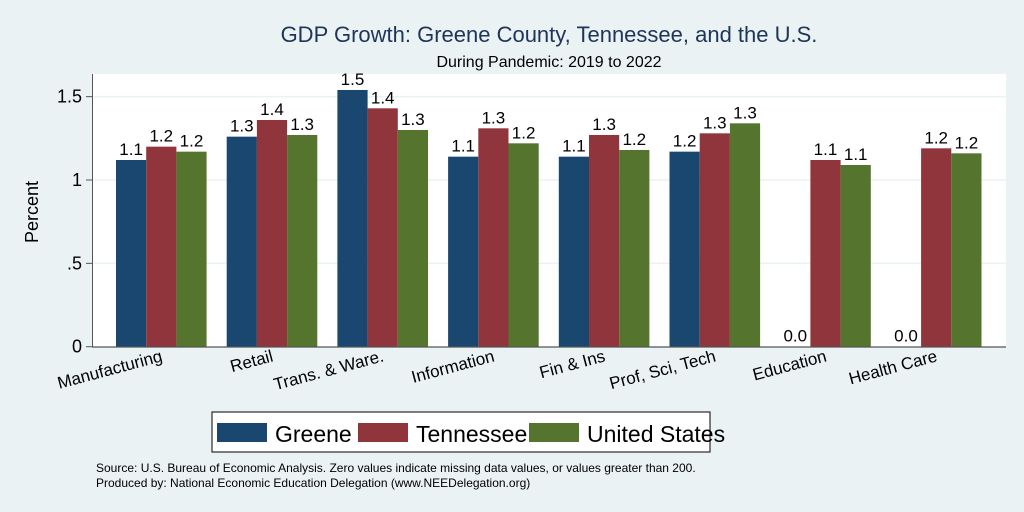  What do you see at coordinates (471, 434) in the screenshot?
I see `legend-label: Tennessee` at bounding box center [471, 434].